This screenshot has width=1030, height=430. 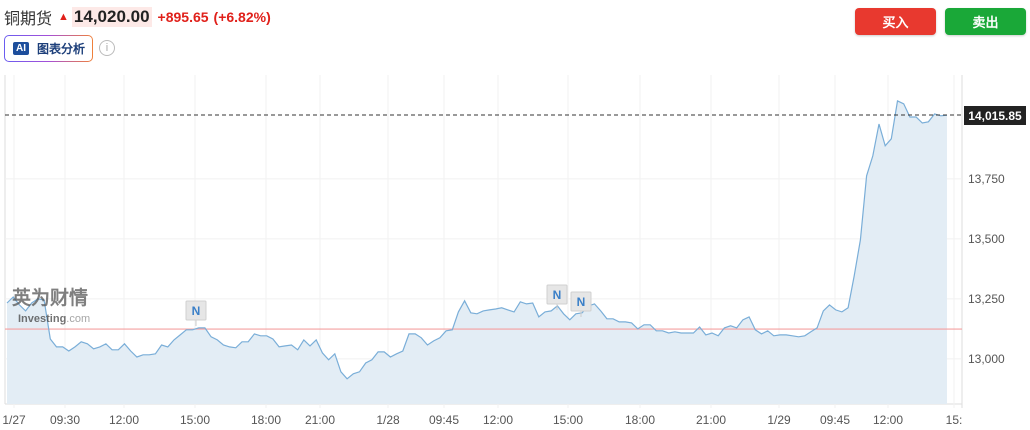 I want to click on ai-chart-analysis-button: AI 图表分析, so click(x=48, y=48).